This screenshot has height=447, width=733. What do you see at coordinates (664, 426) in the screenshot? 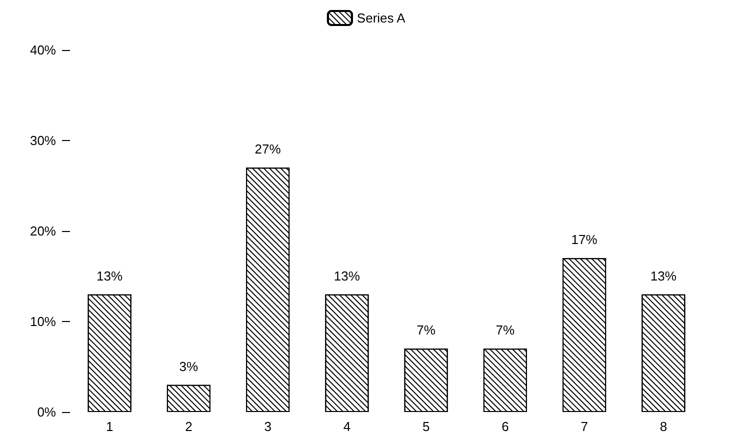
I see `x-tick-label: 8` at bounding box center [664, 426].